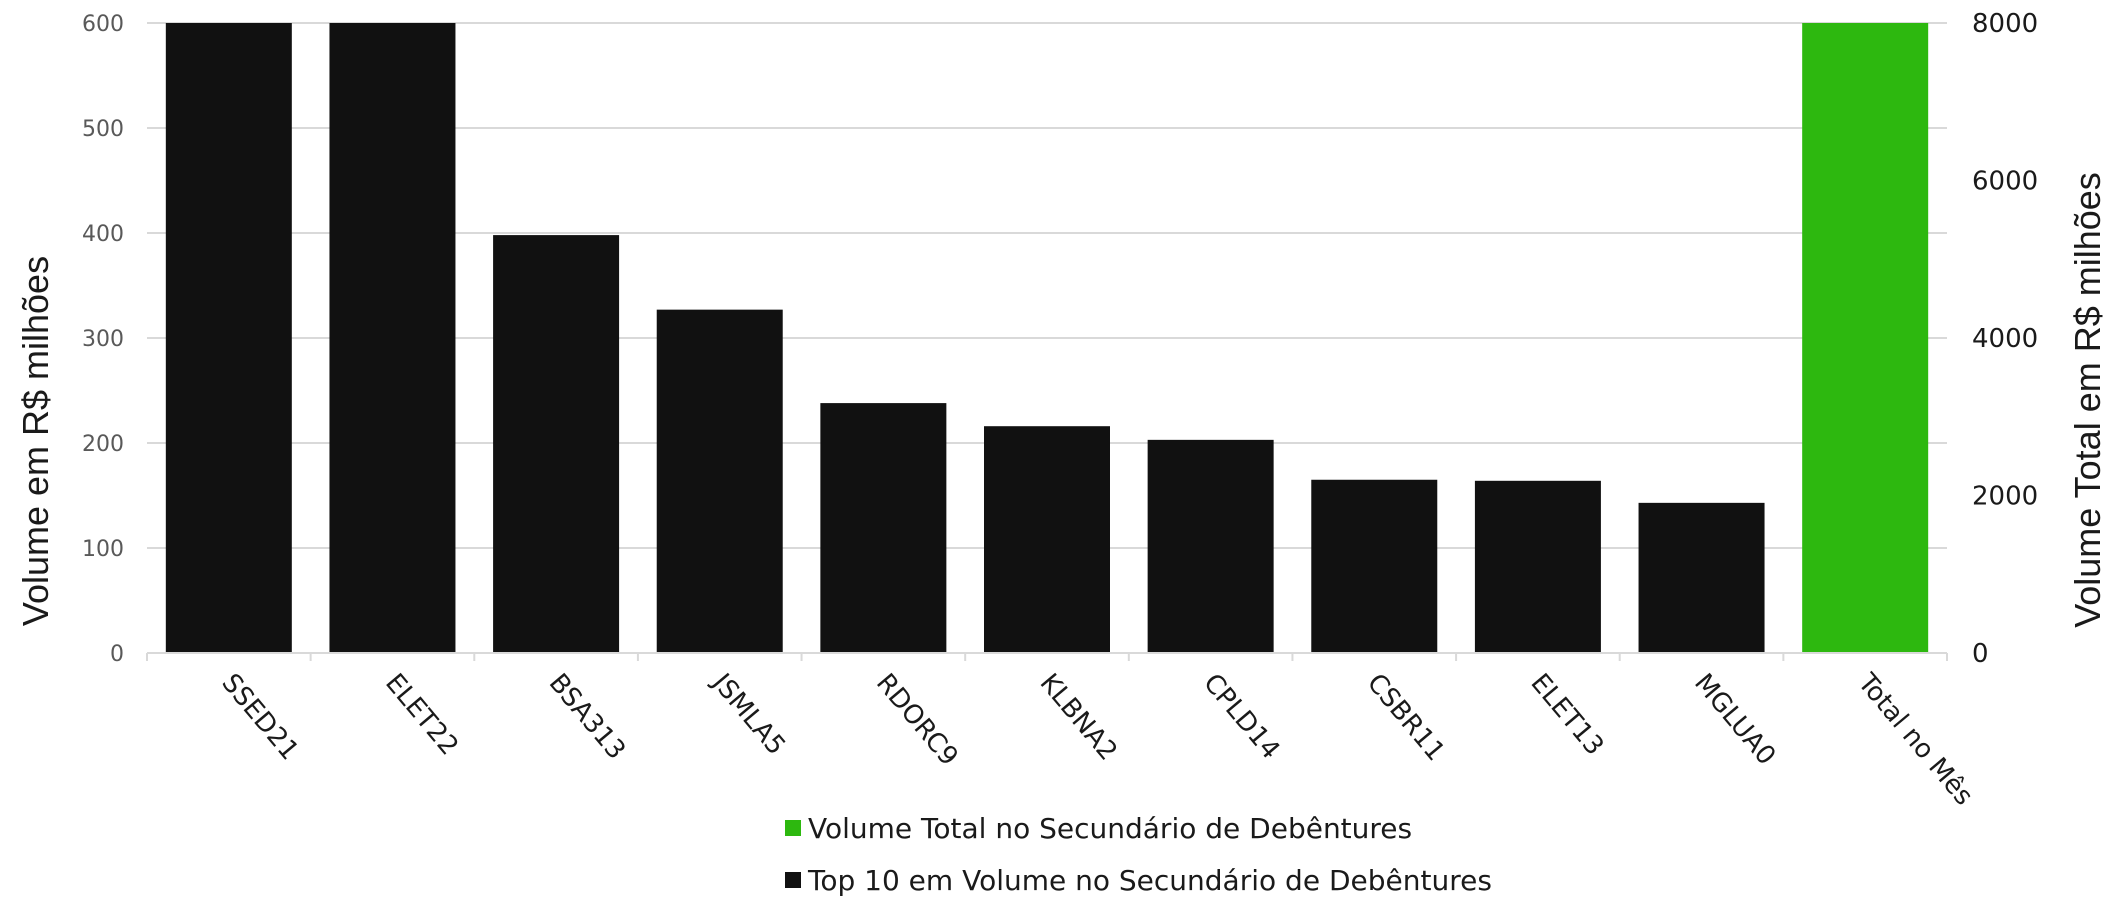 The height and width of the screenshot is (904, 2121). I want to click on bar-elet13, so click(1537, 566).